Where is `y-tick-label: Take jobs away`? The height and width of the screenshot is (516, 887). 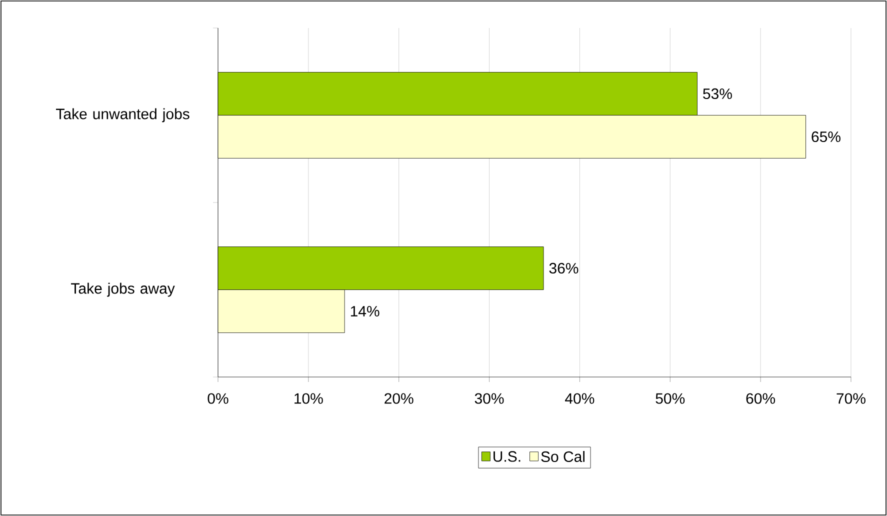 y-tick-label: Take jobs away is located at coordinates (123, 289).